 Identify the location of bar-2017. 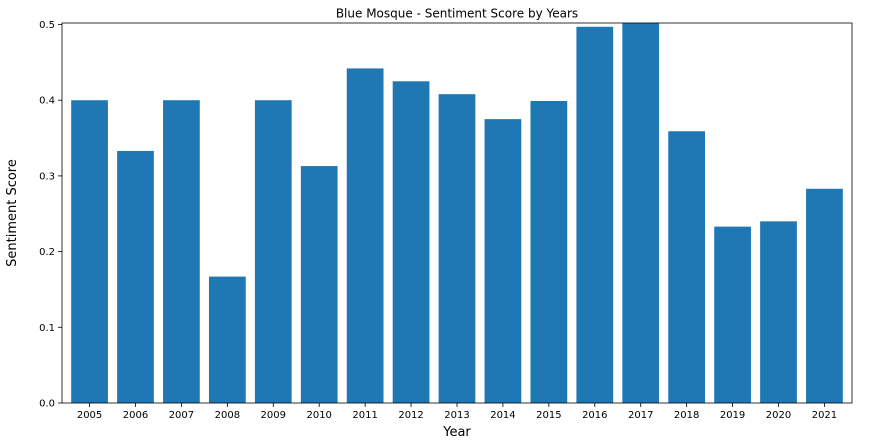
(641, 213).